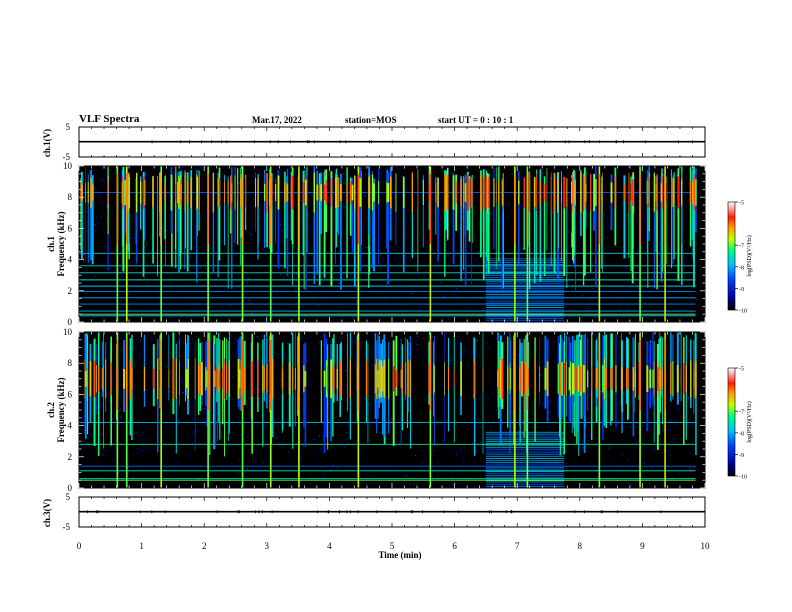 The image size is (792, 612). I want to click on wf1-ylabel: ch.1(V), so click(47, 143).